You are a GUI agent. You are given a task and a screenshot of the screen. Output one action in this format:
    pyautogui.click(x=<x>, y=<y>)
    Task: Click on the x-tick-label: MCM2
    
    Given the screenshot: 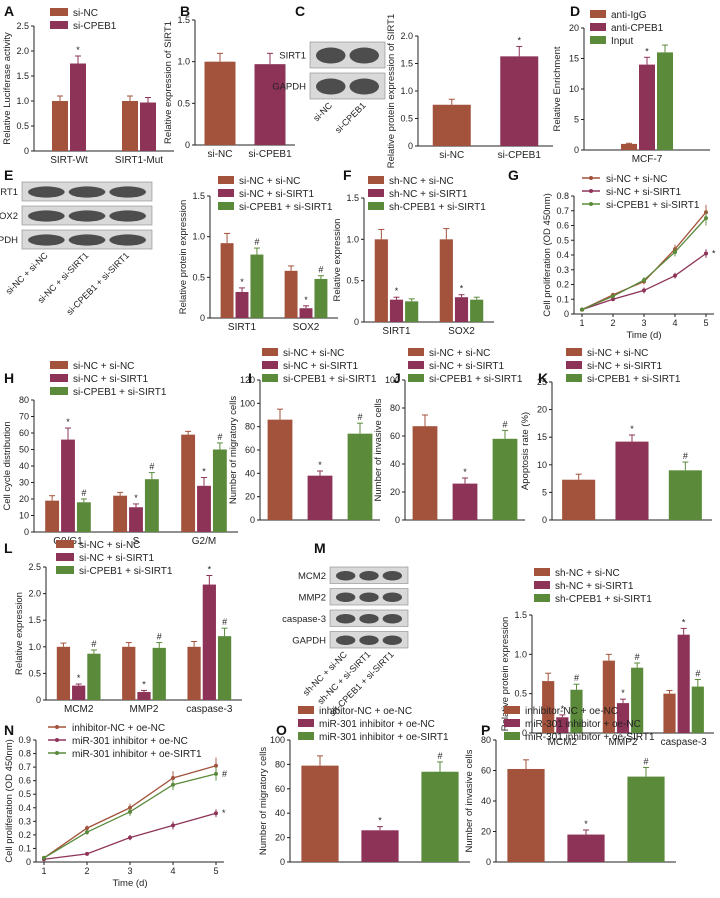 What is the action you would take?
    pyautogui.click(x=563, y=742)
    